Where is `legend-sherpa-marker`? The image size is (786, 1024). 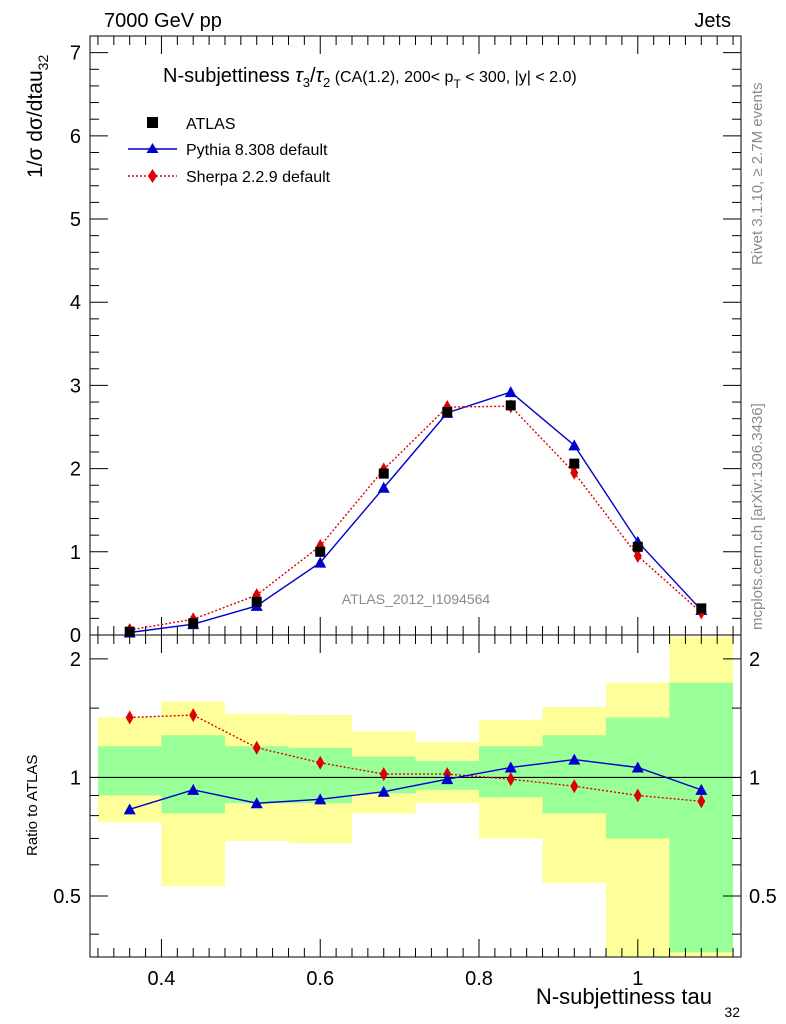
legend-sherpa-marker is located at coordinates (152, 176).